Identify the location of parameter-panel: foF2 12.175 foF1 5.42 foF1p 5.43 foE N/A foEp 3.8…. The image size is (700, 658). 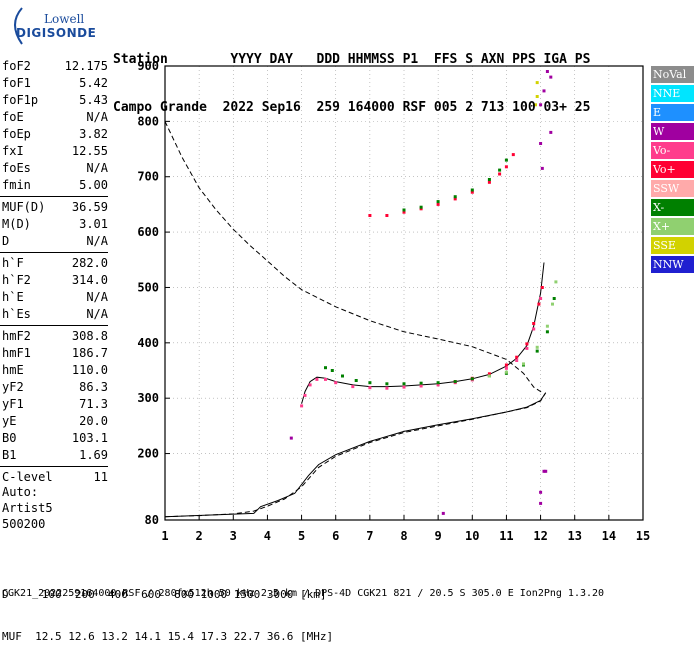
(56, 272).